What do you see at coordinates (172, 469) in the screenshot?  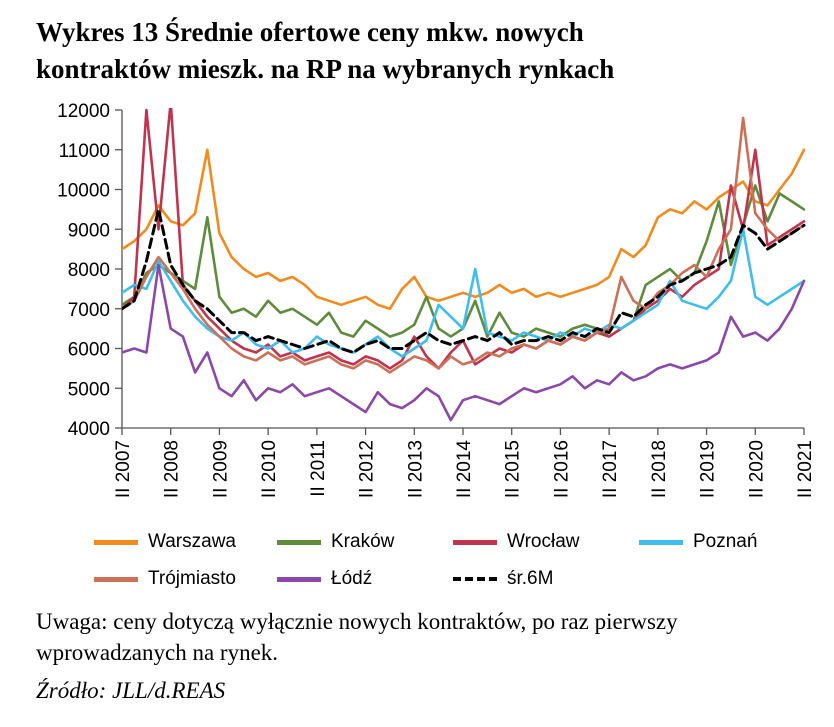 I see `x-tick-label: II 2008` at bounding box center [172, 469].